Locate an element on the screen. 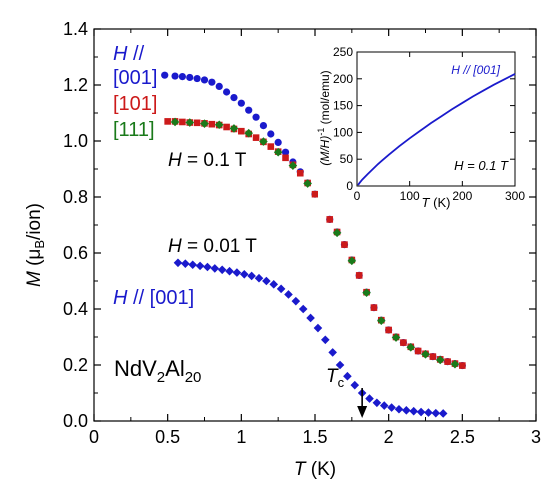 The image size is (560, 496). x-axis-label: T (K) is located at coordinates (315, 469).